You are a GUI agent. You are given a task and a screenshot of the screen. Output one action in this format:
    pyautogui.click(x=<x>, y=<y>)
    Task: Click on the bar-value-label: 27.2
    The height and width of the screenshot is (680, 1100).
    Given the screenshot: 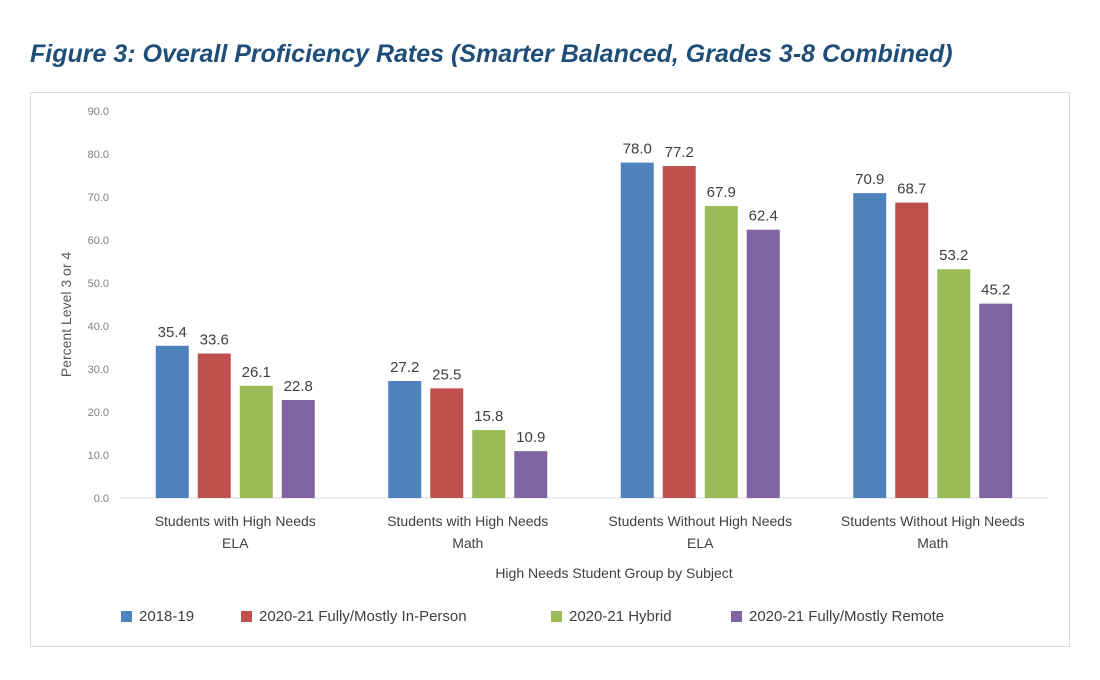 What is the action you would take?
    pyautogui.click(x=404, y=367)
    